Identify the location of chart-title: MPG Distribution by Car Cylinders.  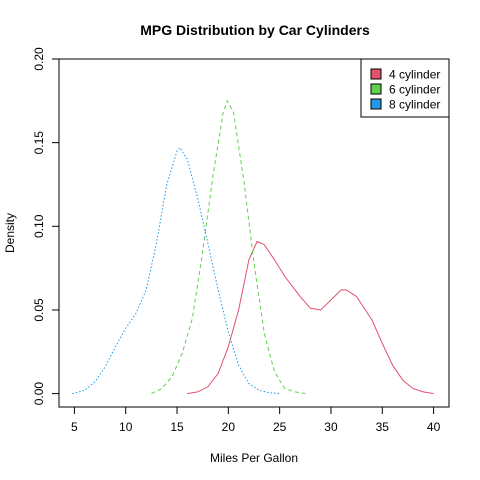
(255, 30).